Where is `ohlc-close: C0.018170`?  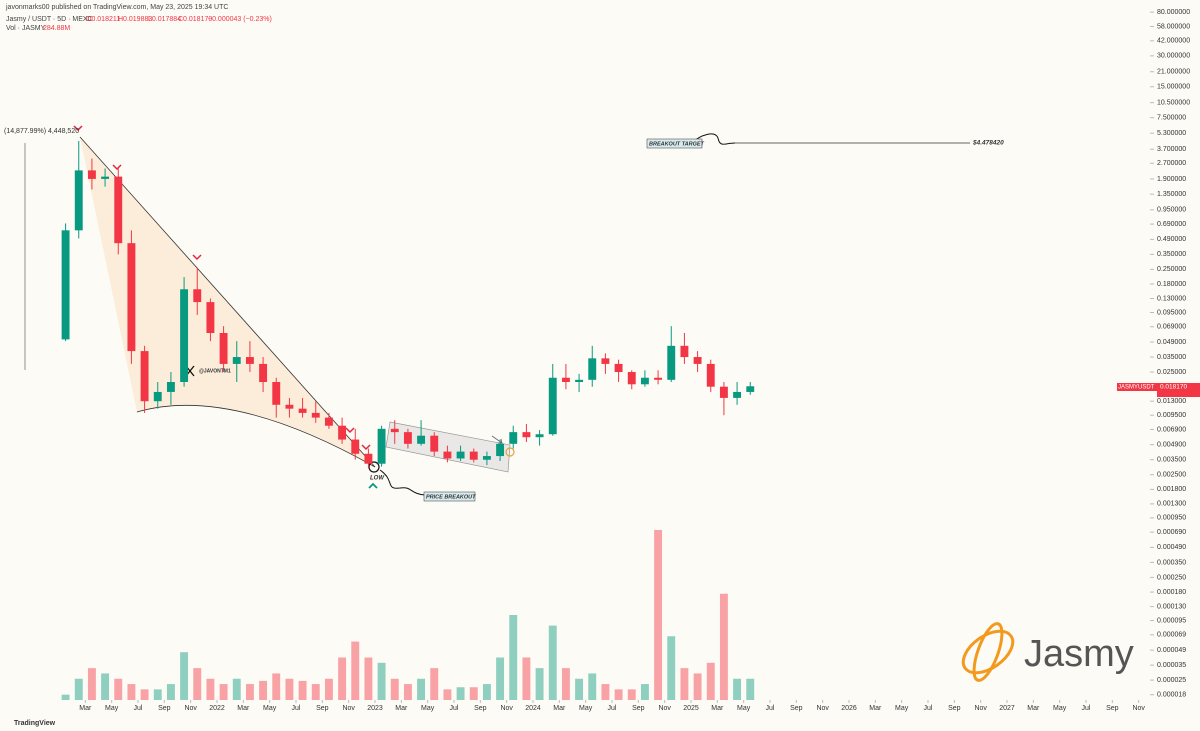 ohlc-close: C0.018170 is located at coordinates (195, 19).